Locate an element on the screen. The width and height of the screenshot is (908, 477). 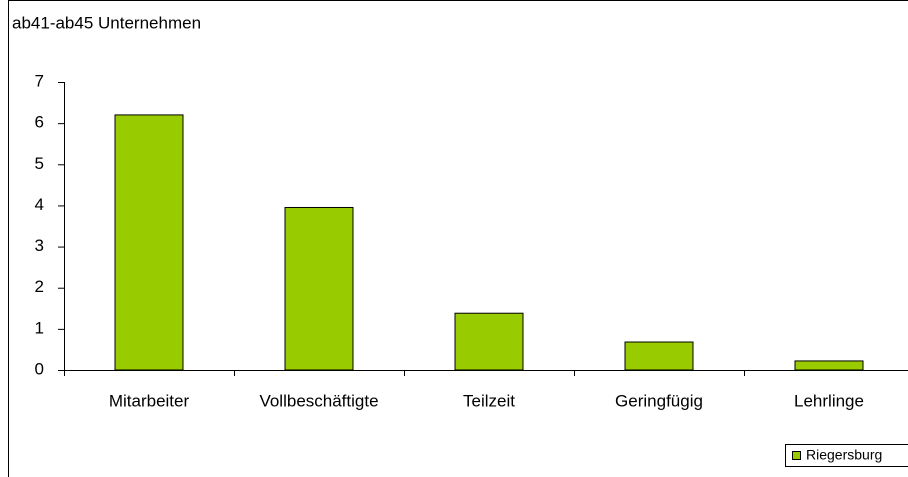
legend-swatch is located at coordinates (796, 455).